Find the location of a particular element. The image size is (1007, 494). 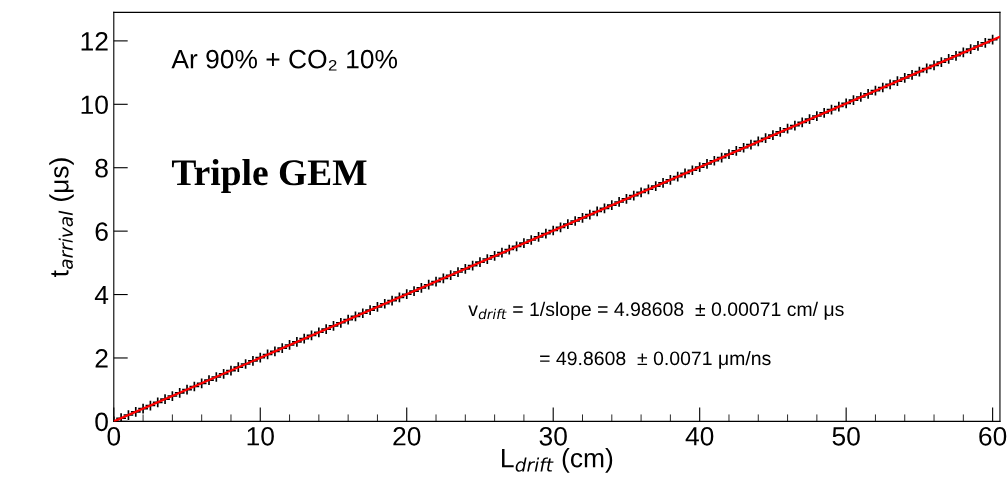

y-tick-label: 6 is located at coordinates (101, 231).